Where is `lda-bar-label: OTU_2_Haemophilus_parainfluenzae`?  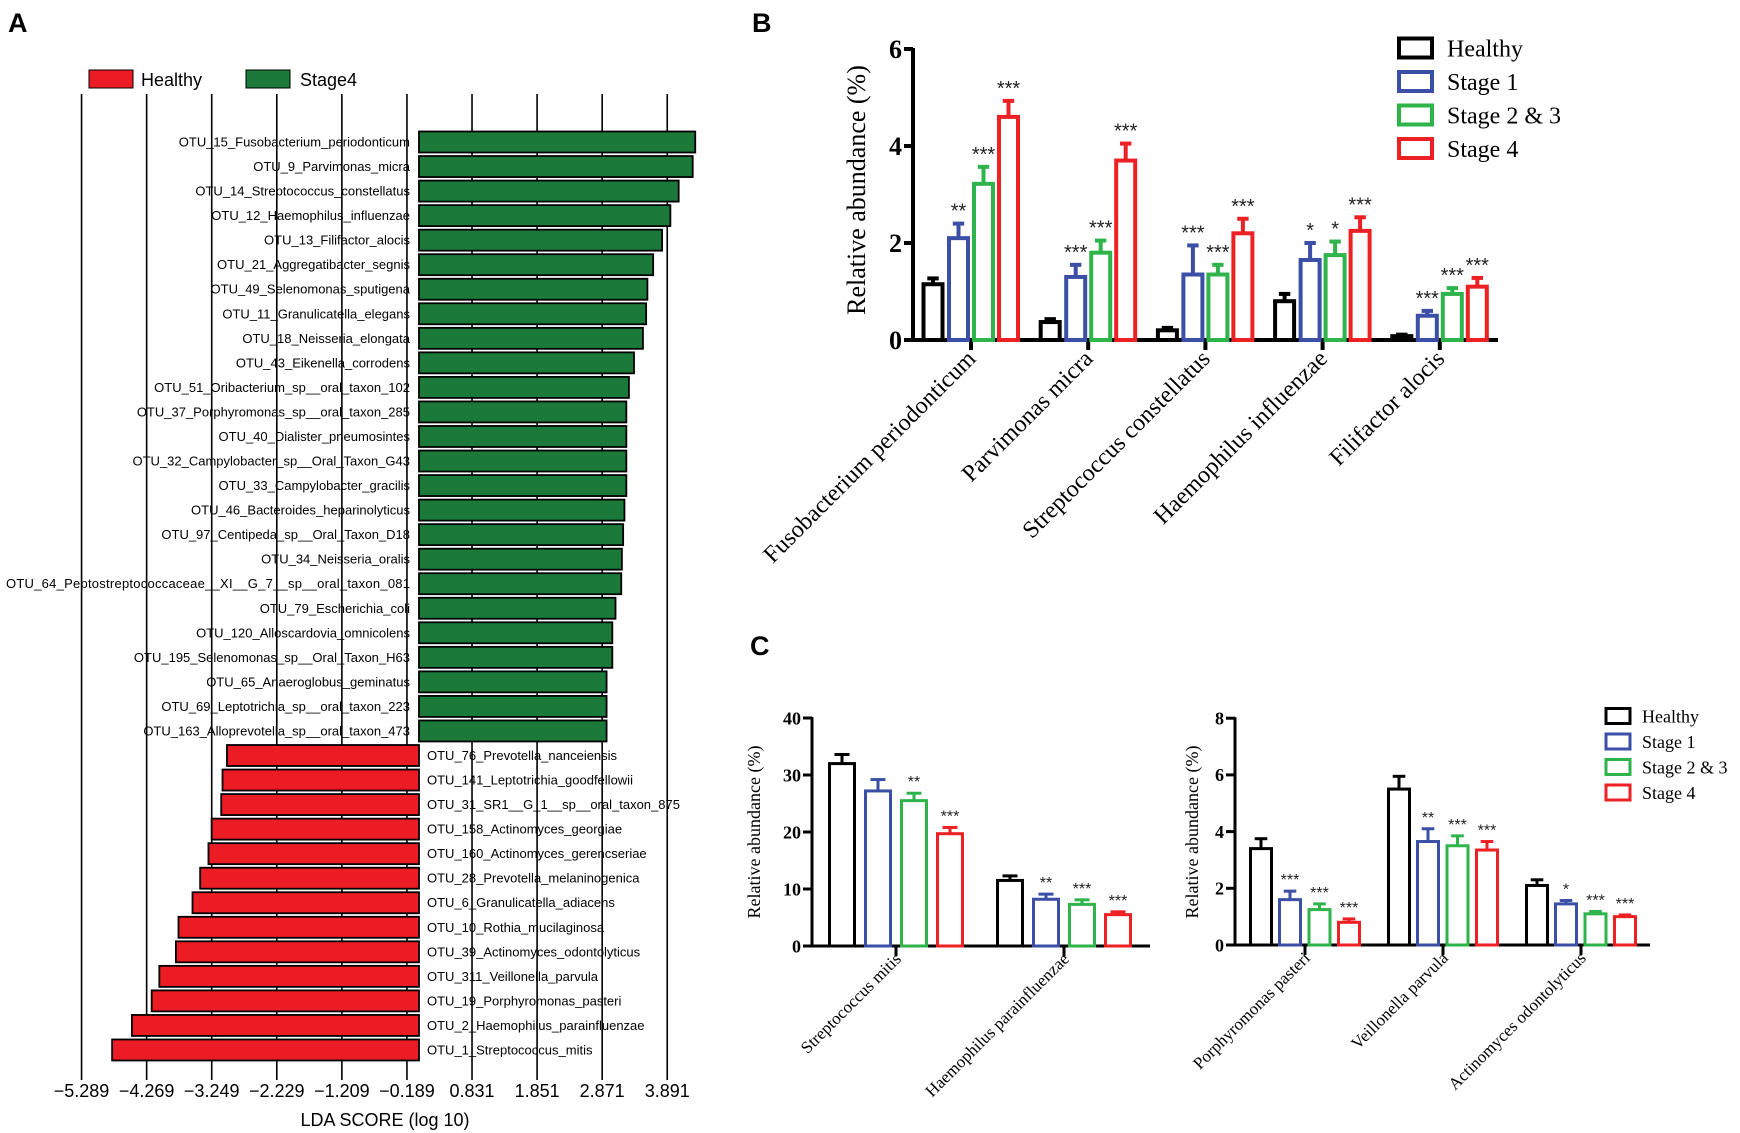 lda-bar-label: OTU_2_Haemophilus_parainfluenzae is located at coordinates (536, 1025).